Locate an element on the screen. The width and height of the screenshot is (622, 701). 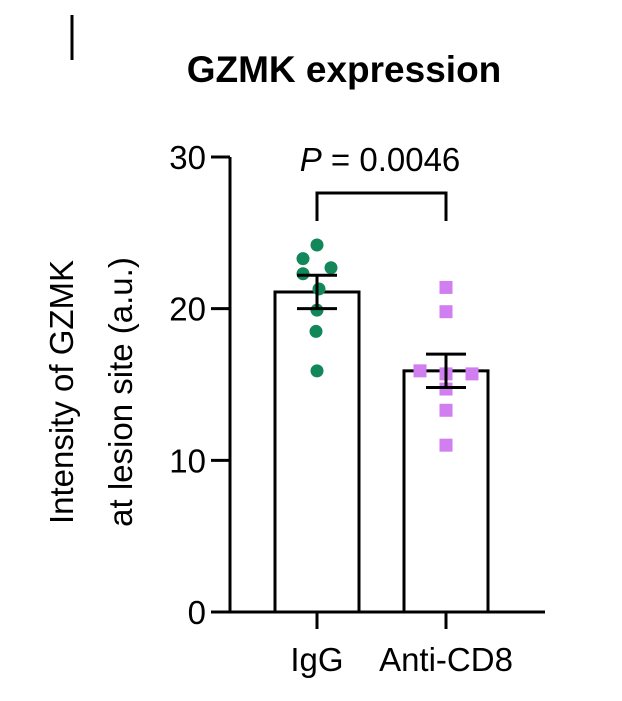
significance-bracket is located at coordinates (381, 206).